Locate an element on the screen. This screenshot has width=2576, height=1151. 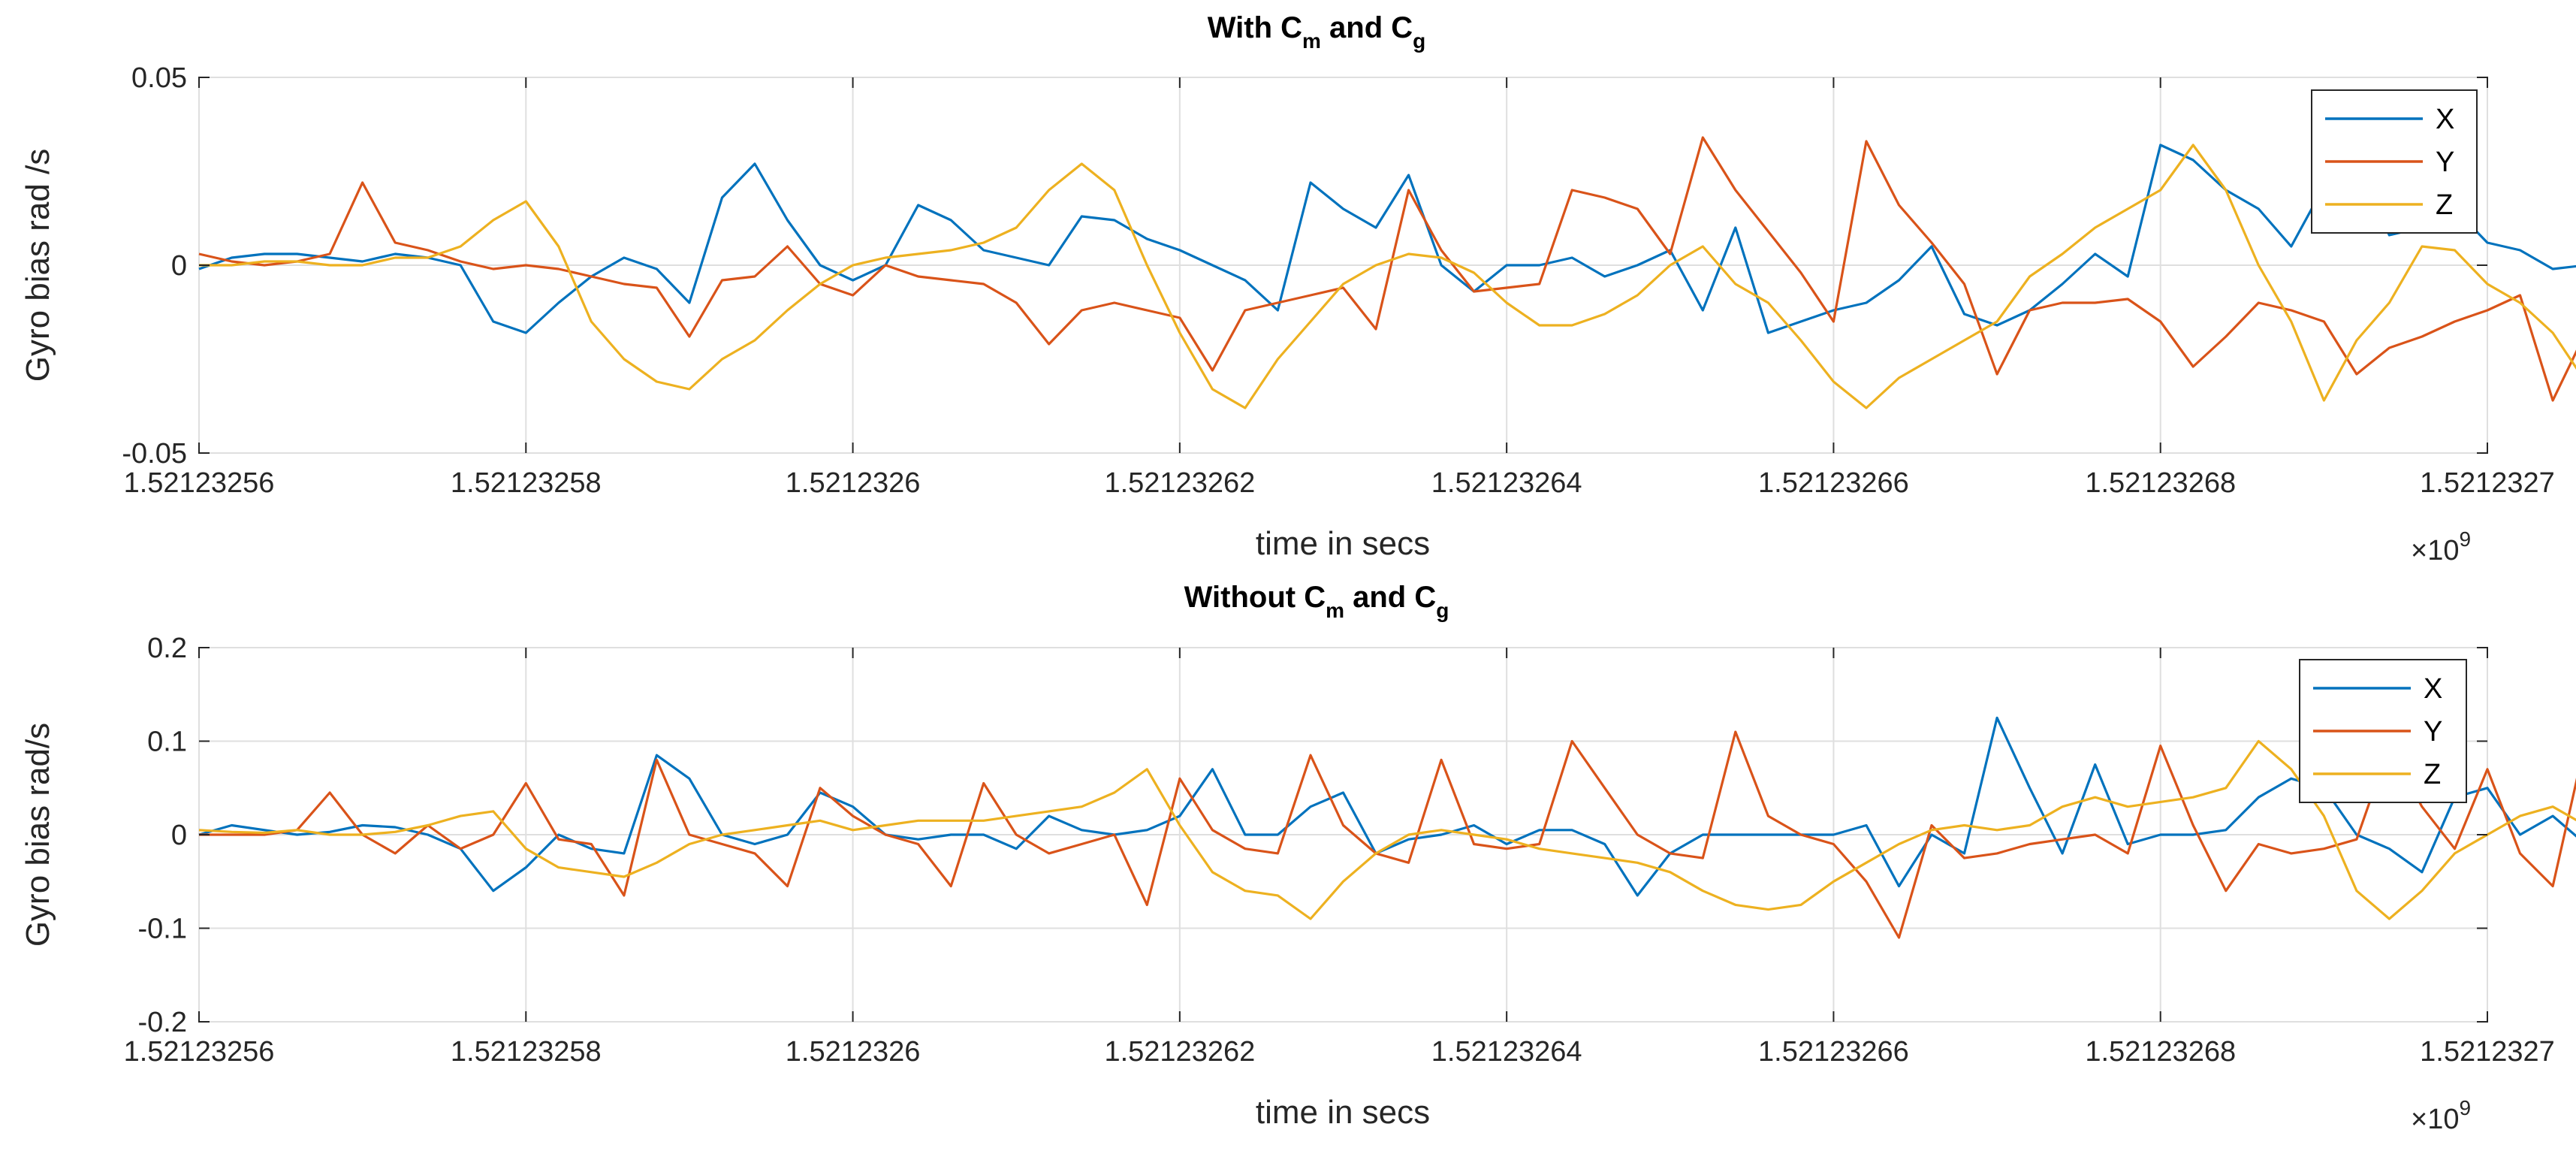
y-tick-label-bottom: 0.1 is located at coordinates (167, 742).